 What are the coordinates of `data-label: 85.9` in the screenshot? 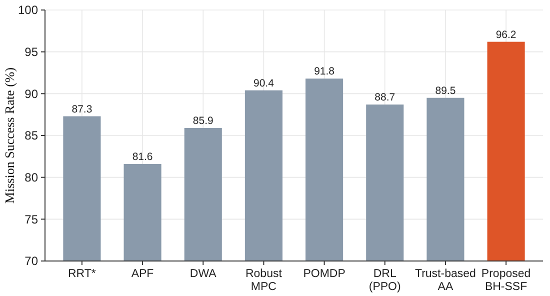 It's located at (203, 120).